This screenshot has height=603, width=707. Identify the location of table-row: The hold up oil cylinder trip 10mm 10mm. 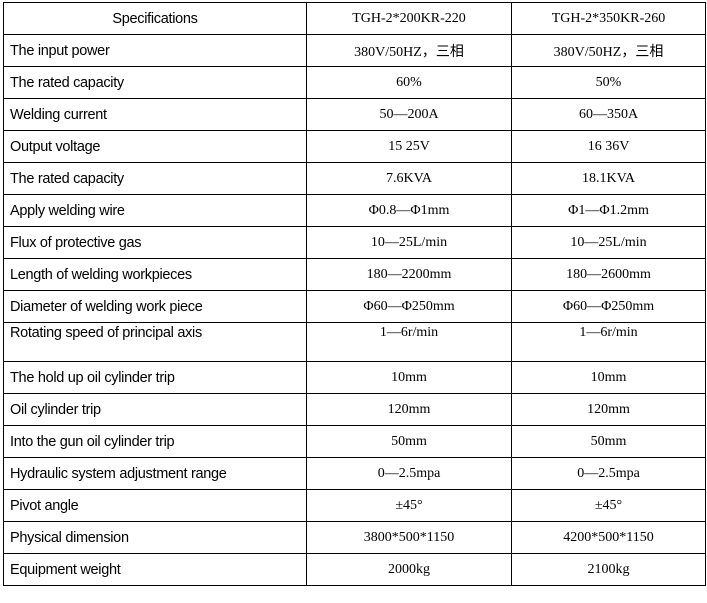
(354, 377).